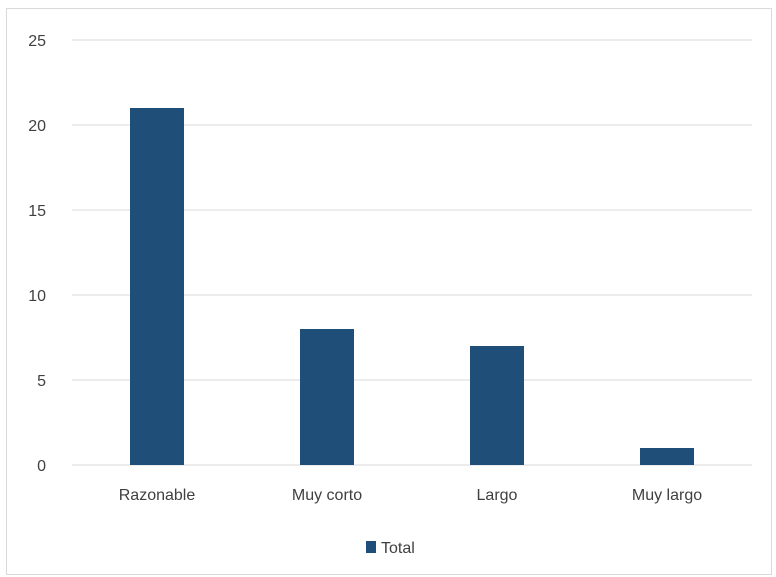  What do you see at coordinates (410, 495) in the screenshot?
I see `x-axis-ticks: Razonable Muy corto Largo Muy largo` at bounding box center [410, 495].